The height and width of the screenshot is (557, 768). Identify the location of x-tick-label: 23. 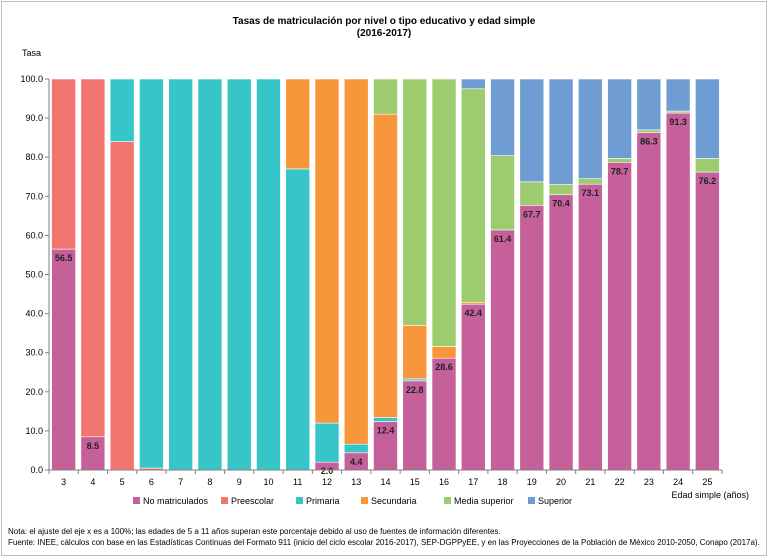
(649, 482).